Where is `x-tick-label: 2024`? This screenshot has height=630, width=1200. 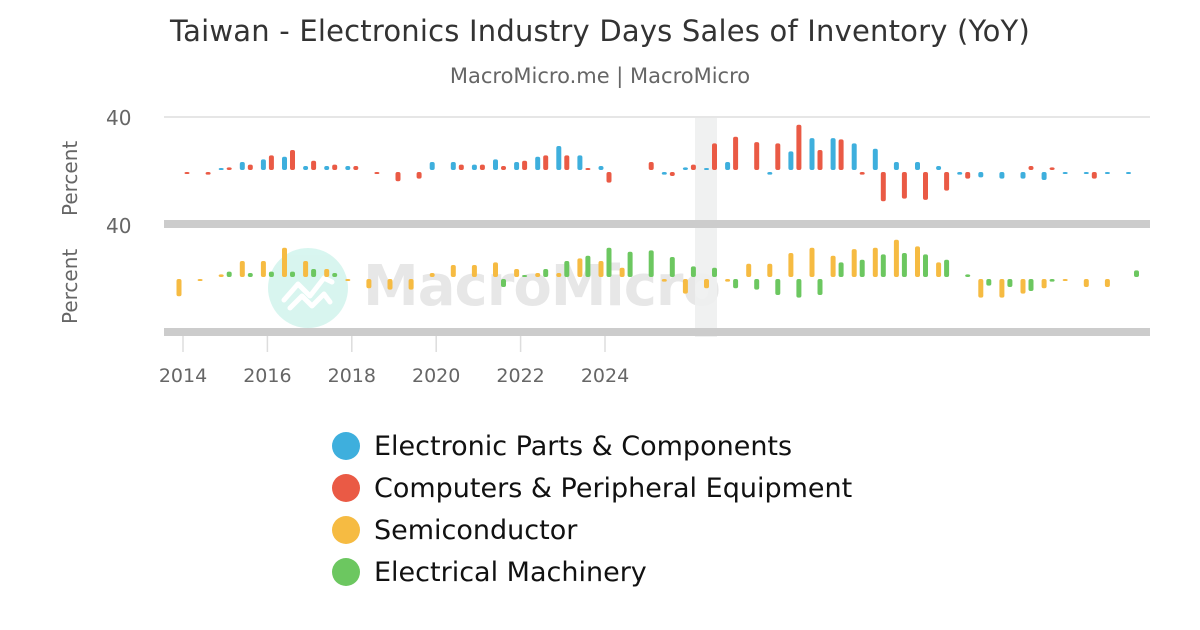 x-tick-label: 2024 is located at coordinates (605, 376).